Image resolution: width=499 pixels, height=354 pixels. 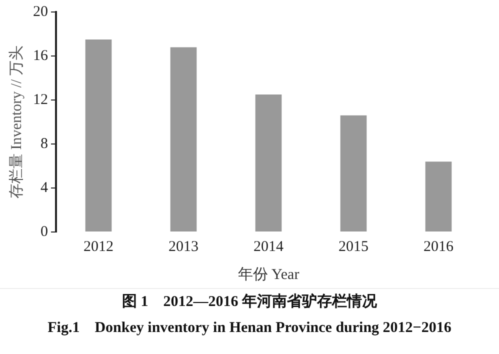 What do you see at coordinates (40, 12) in the screenshot?
I see `y-tick-label: 20` at bounding box center [40, 12].